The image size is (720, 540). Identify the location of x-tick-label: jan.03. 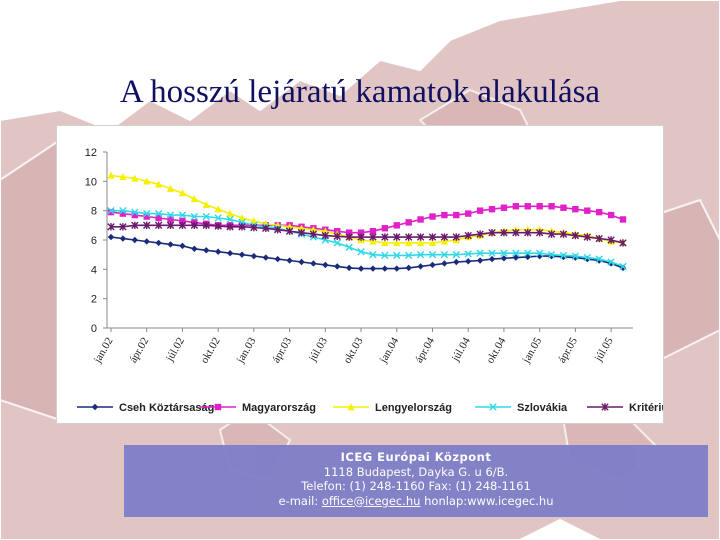
(246, 350).